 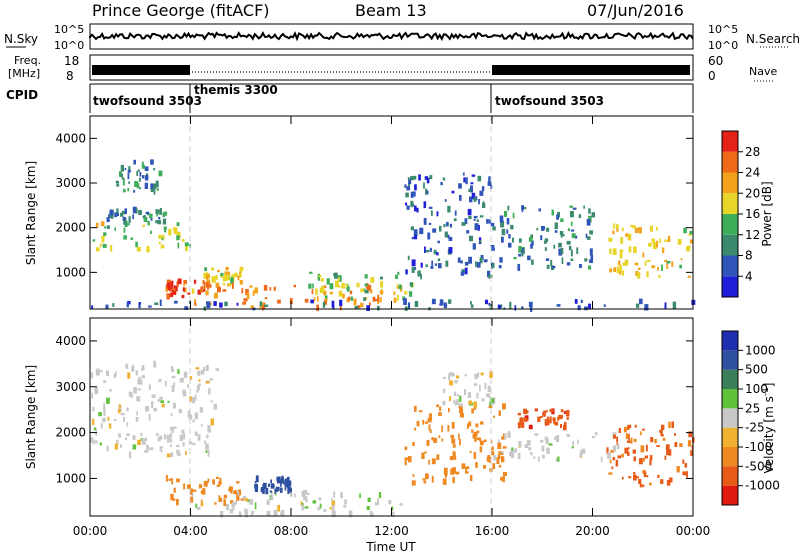 What do you see at coordinates (90, 531) in the screenshot?
I see `x-tick-label: 00:00` at bounding box center [90, 531].